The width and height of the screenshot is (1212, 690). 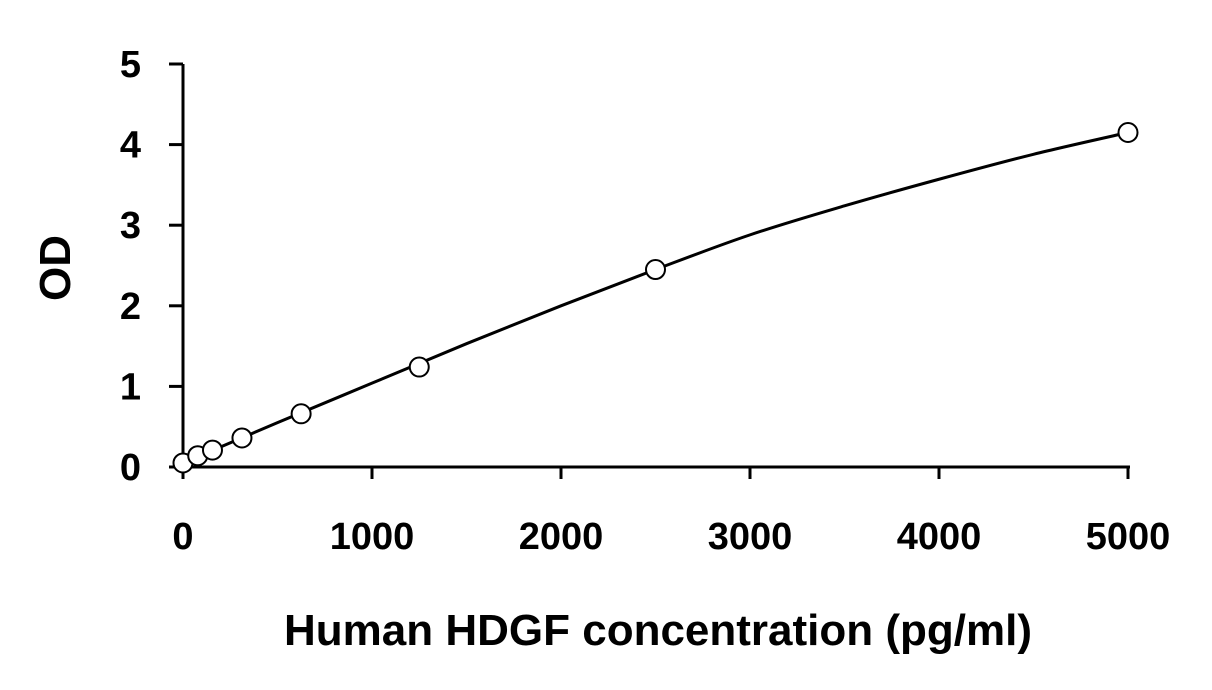 What do you see at coordinates (130, 226) in the screenshot?
I see `y-tick-label: 3` at bounding box center [130, 226].